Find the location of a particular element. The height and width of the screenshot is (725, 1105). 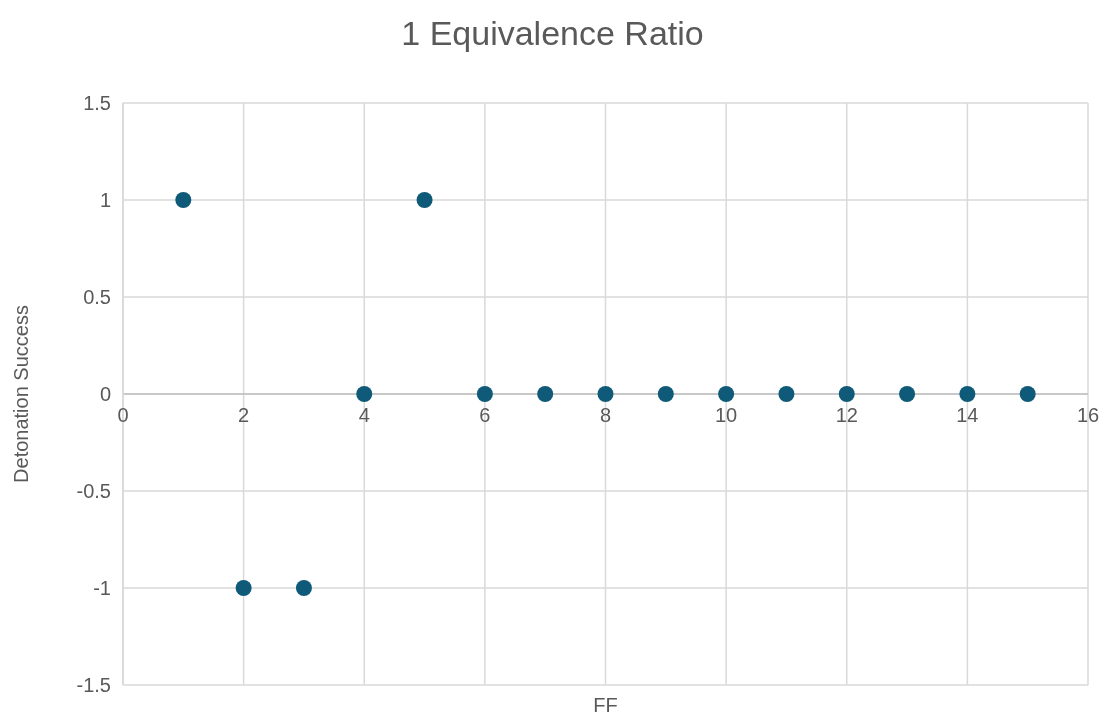

chart-title: 1 Equivalence Ratio is located at coordinates (552, 33).